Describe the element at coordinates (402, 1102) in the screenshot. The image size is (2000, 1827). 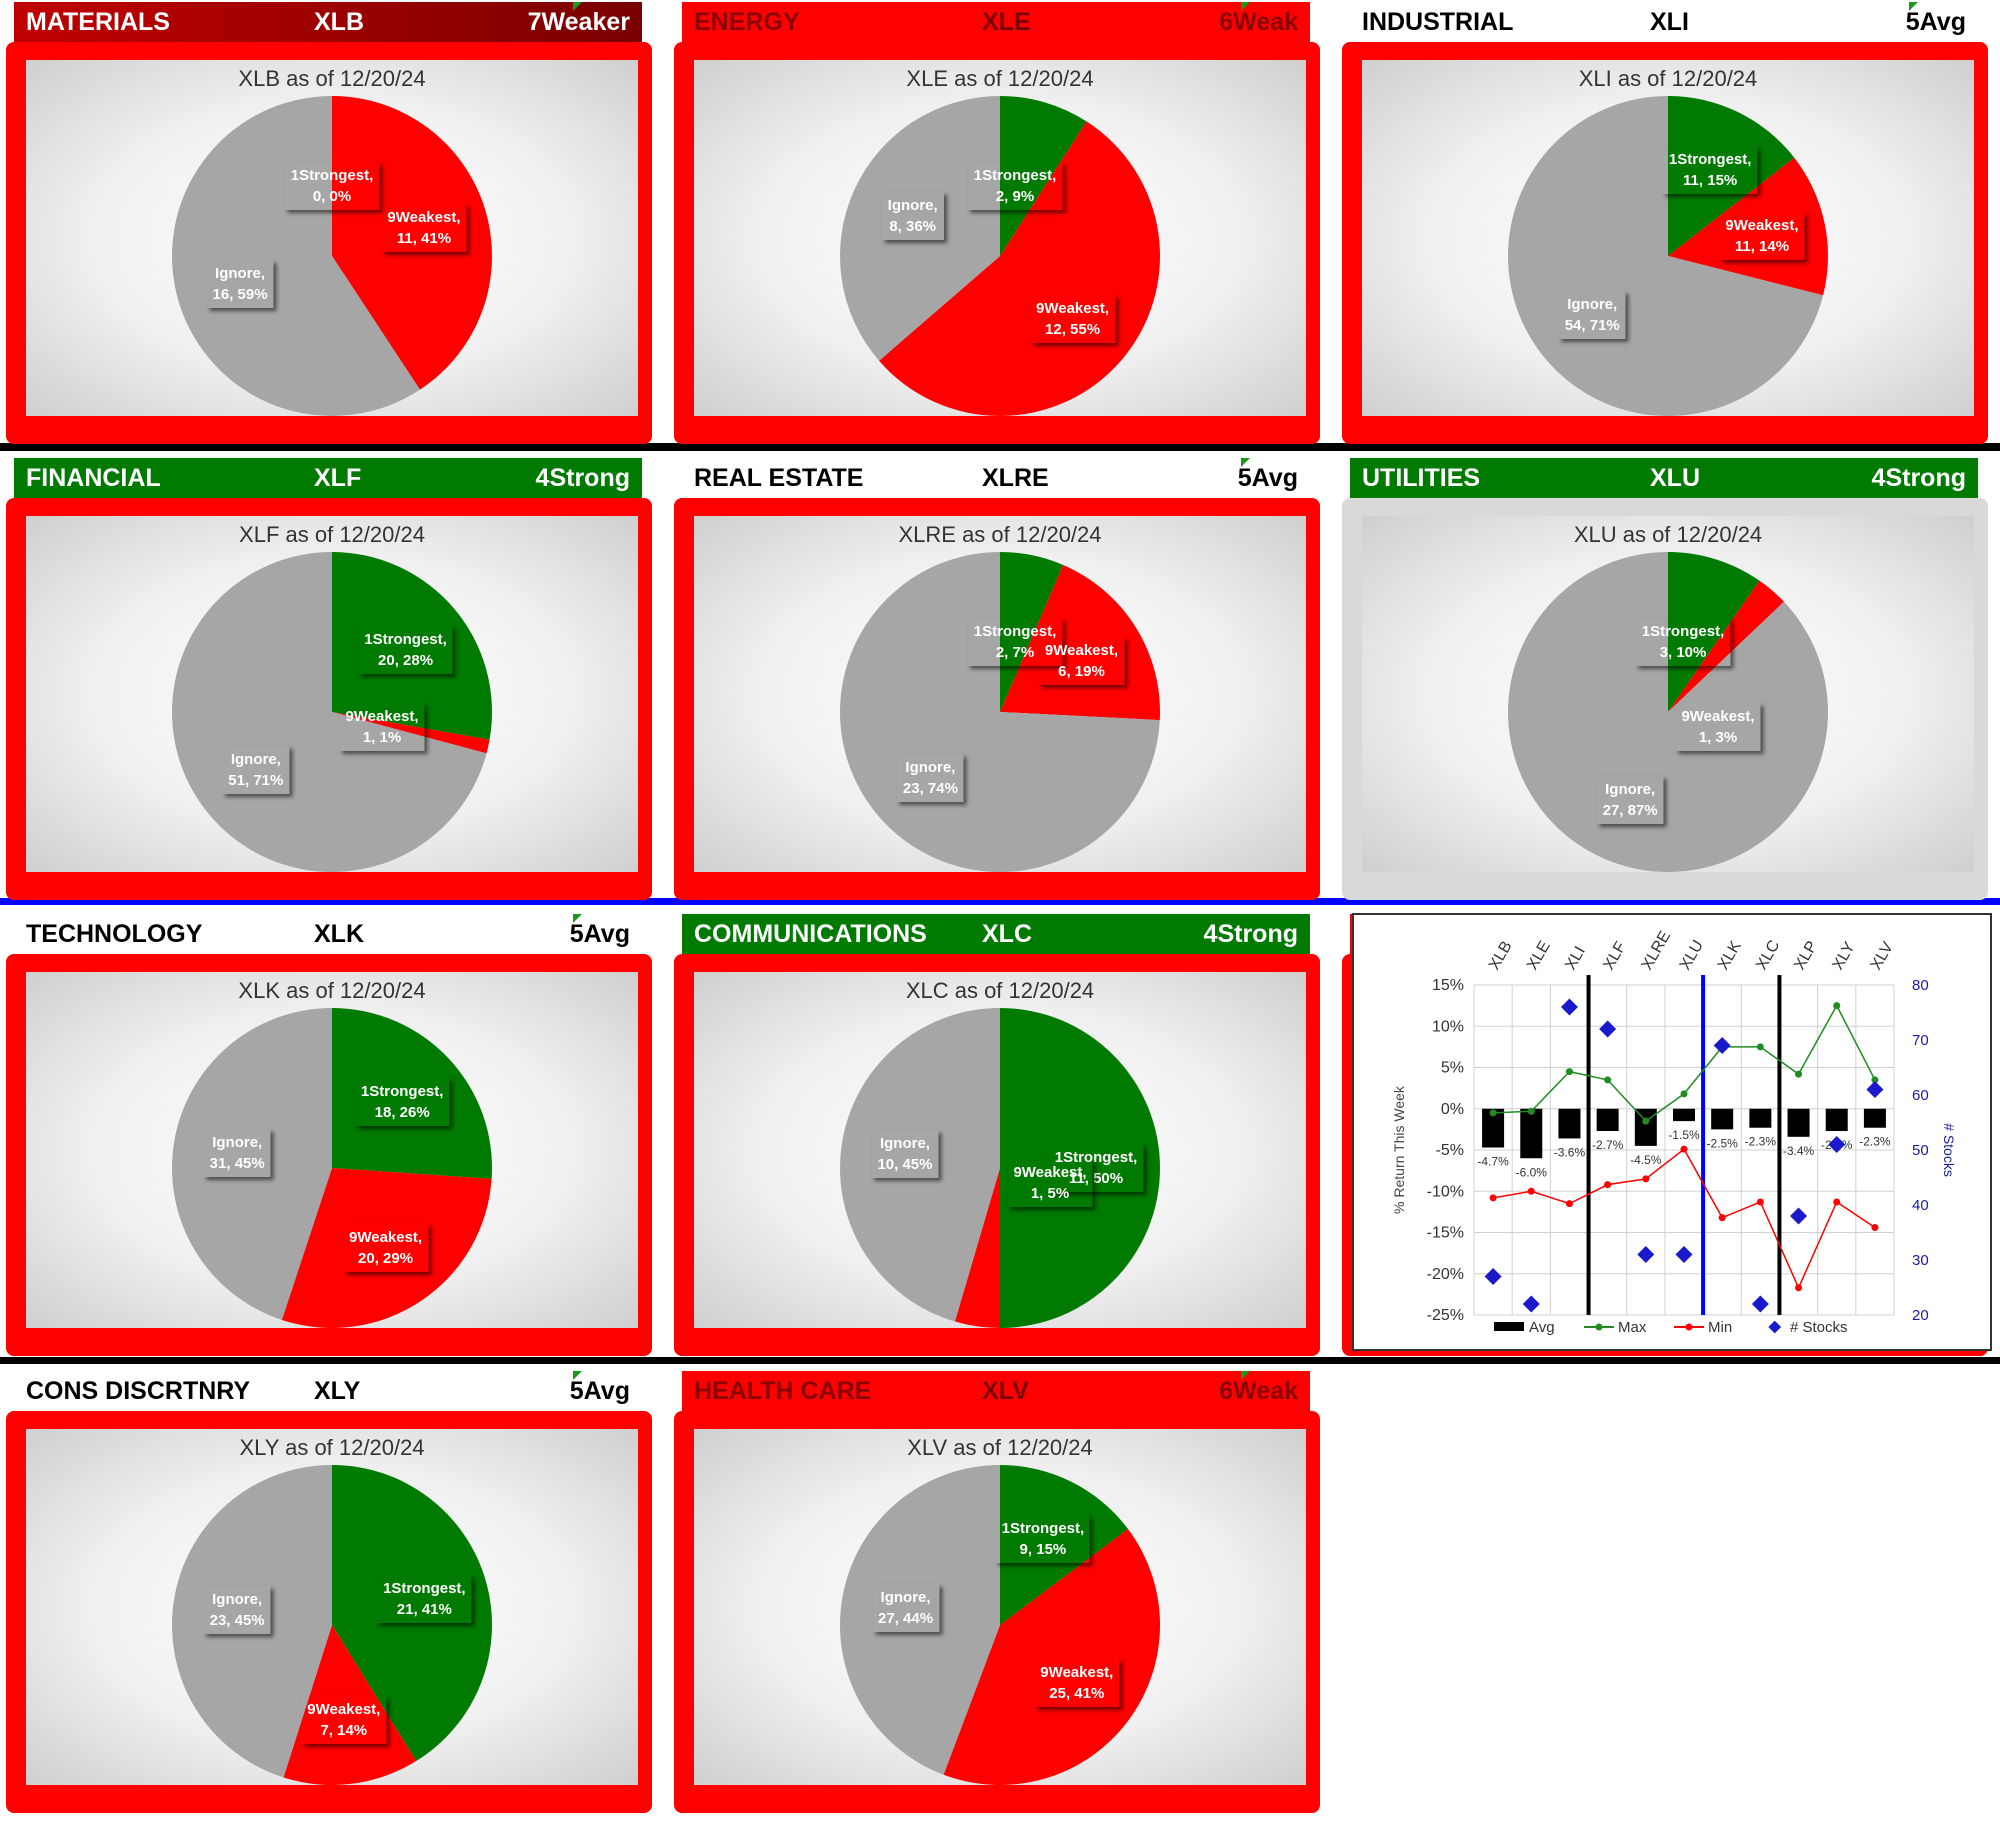
I see `data-label-strong: 1Strongest, 18, 26%` at that location.